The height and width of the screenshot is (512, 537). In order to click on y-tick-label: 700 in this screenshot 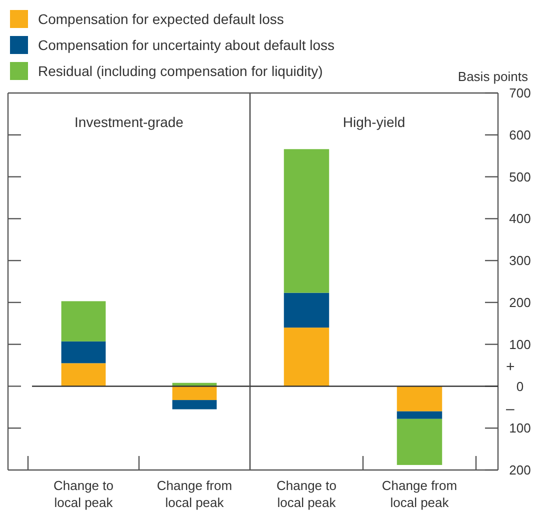, I will do `click(520, 93)`.